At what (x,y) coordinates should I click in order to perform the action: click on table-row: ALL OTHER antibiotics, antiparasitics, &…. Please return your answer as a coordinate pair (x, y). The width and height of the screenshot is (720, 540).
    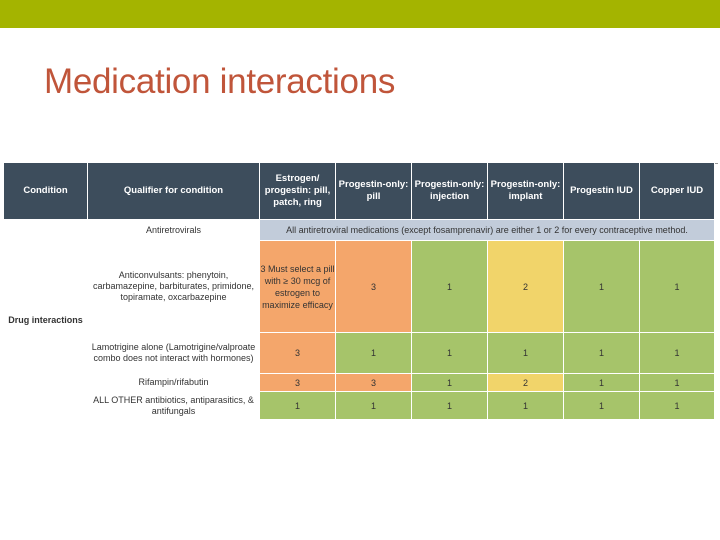
    Looking at the image, I should click on (359, 405).